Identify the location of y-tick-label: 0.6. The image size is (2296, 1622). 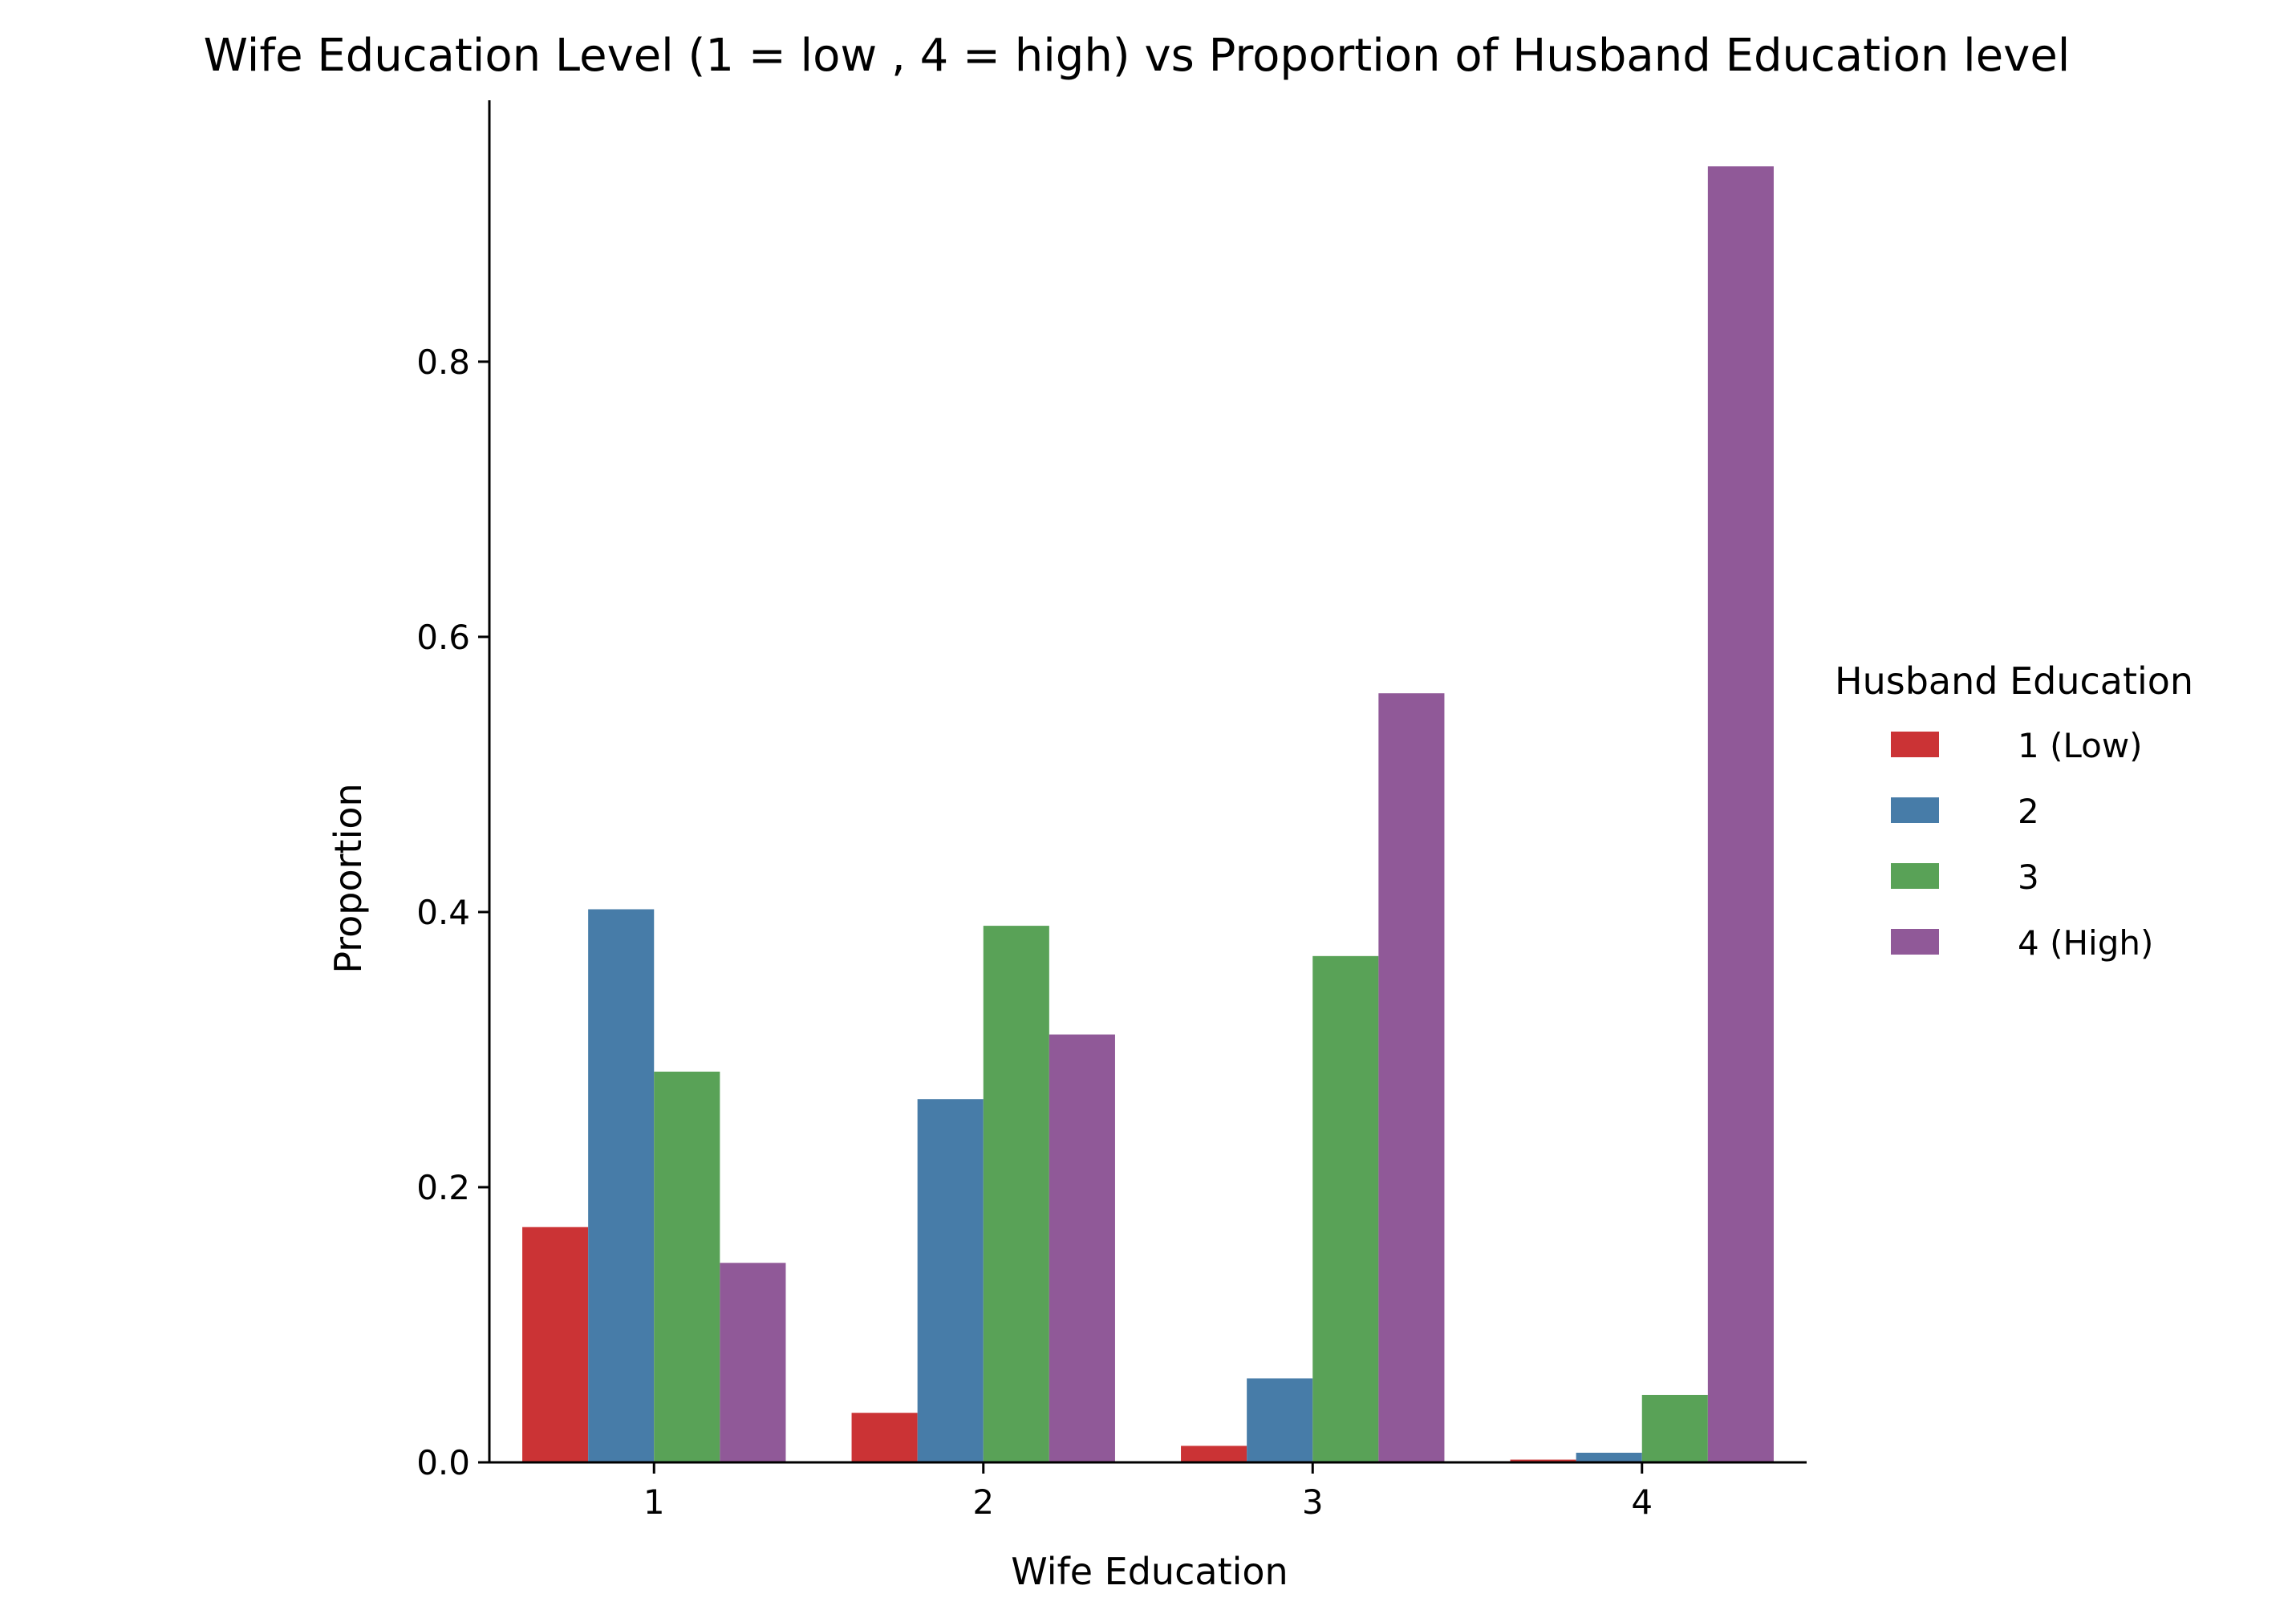
(443, 637).